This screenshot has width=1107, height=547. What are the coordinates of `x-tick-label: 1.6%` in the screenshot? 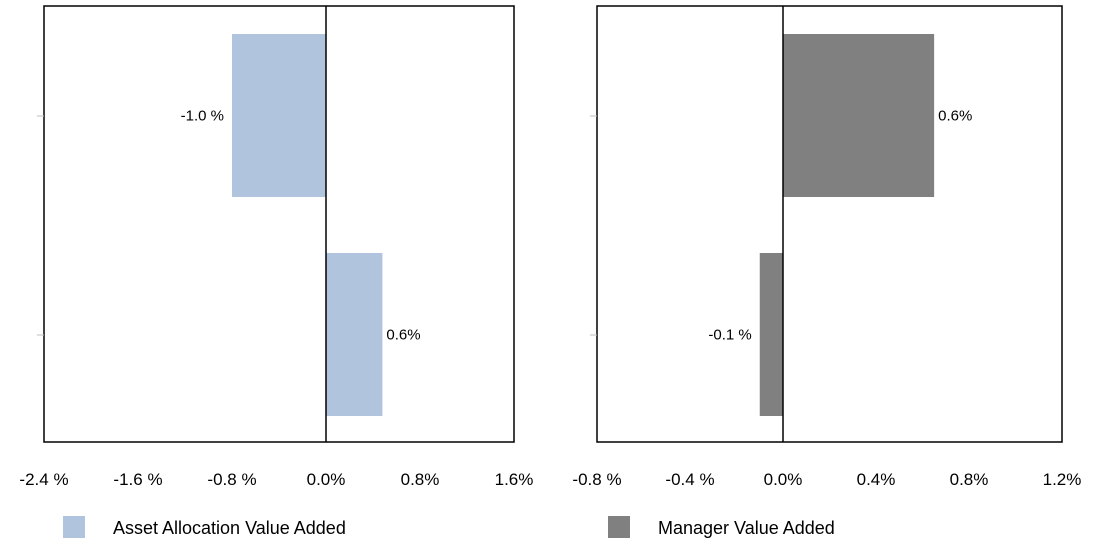 It's located at (514, 479).